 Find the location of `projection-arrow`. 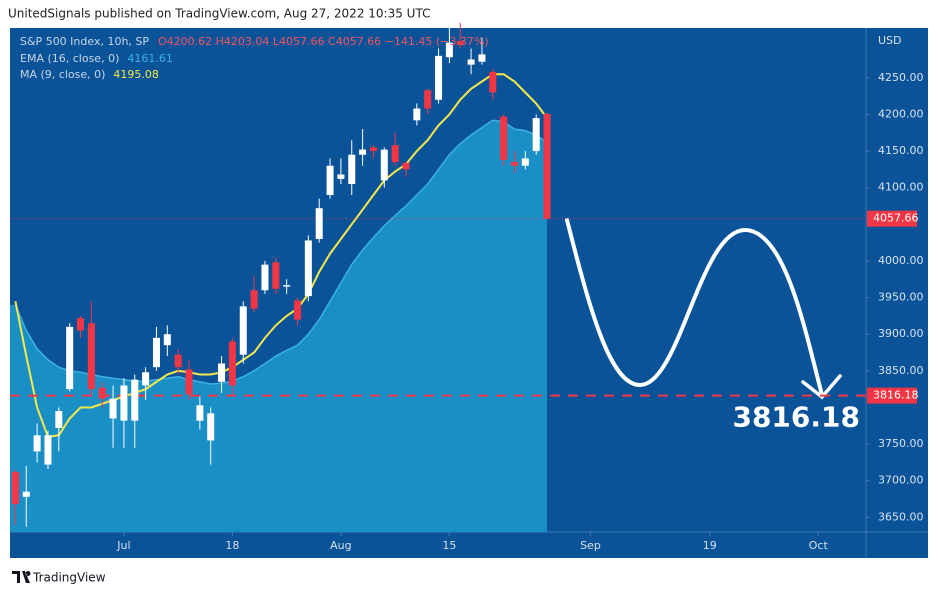

projection-arrow is located at coordinates (694, 307).